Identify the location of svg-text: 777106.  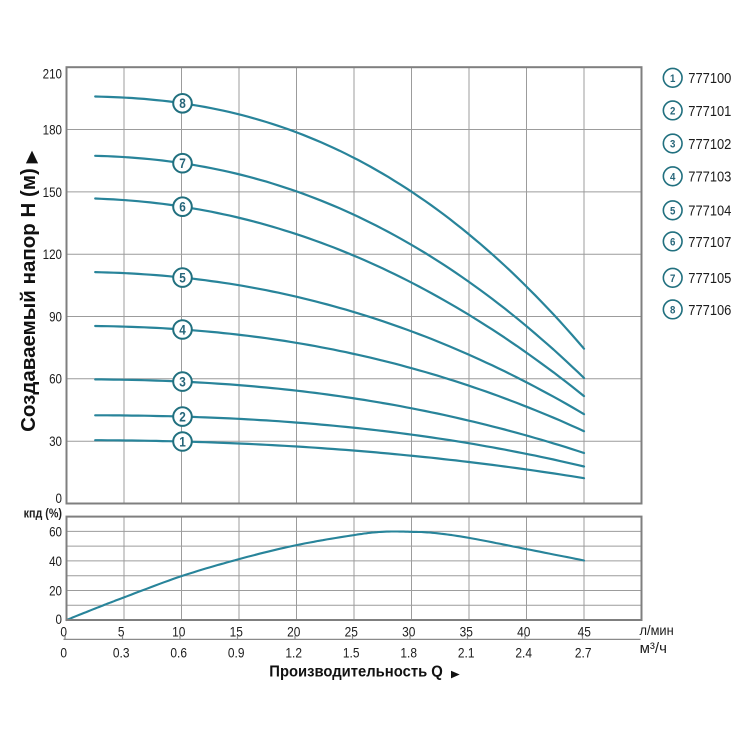
(709, 309).